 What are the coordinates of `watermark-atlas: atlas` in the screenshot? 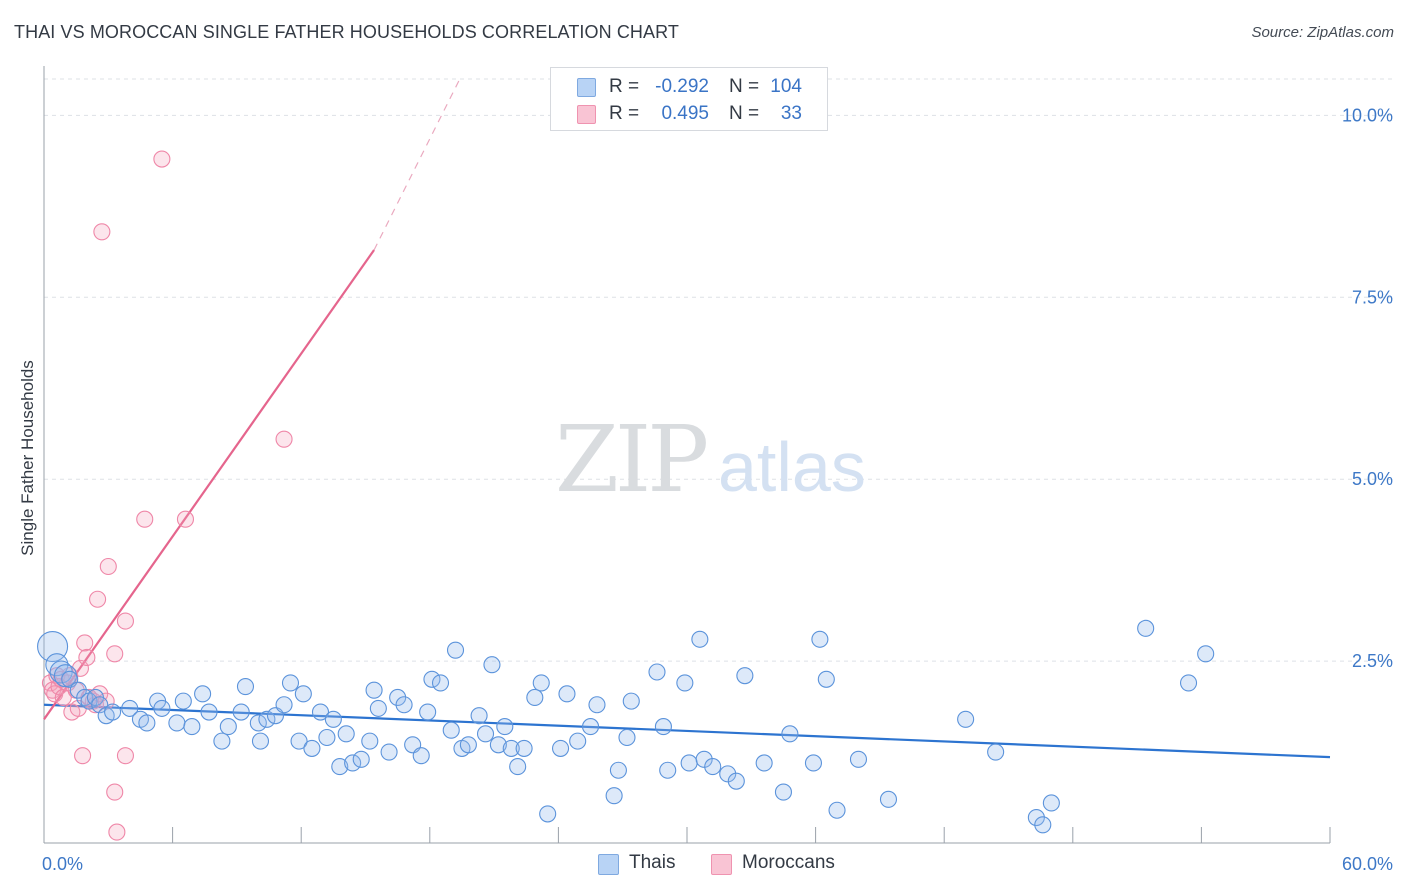 It's located at (792, 467).